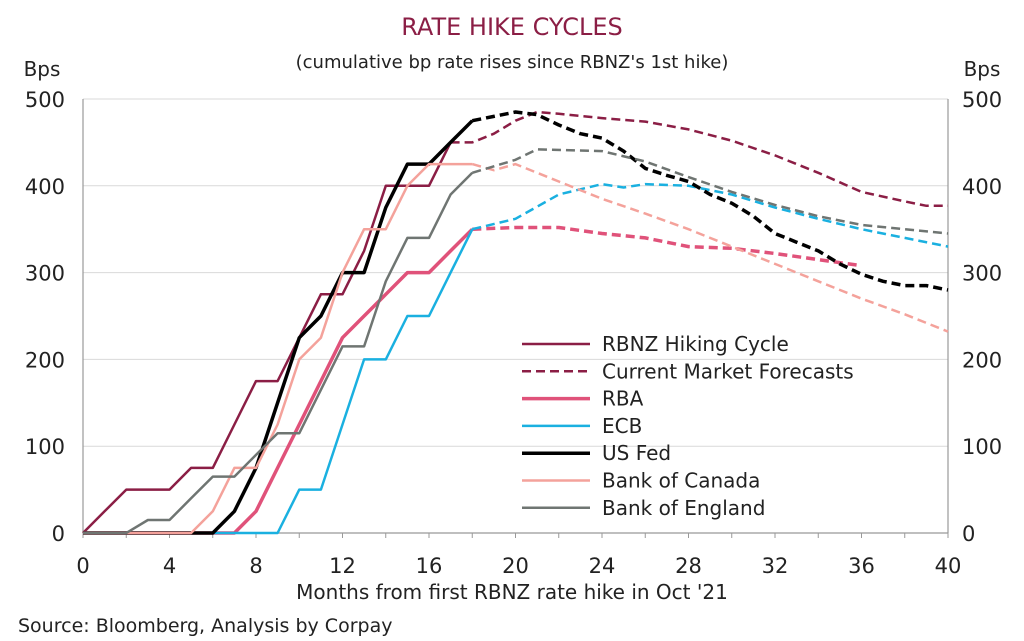 Image resolution: width=1024 pixels, height=641 pixels. What do you see at coordinates (683, 508) in the screenshot?
I see `legend-label-bank-of-england: Bank of England` at bounding box center [683, 508].